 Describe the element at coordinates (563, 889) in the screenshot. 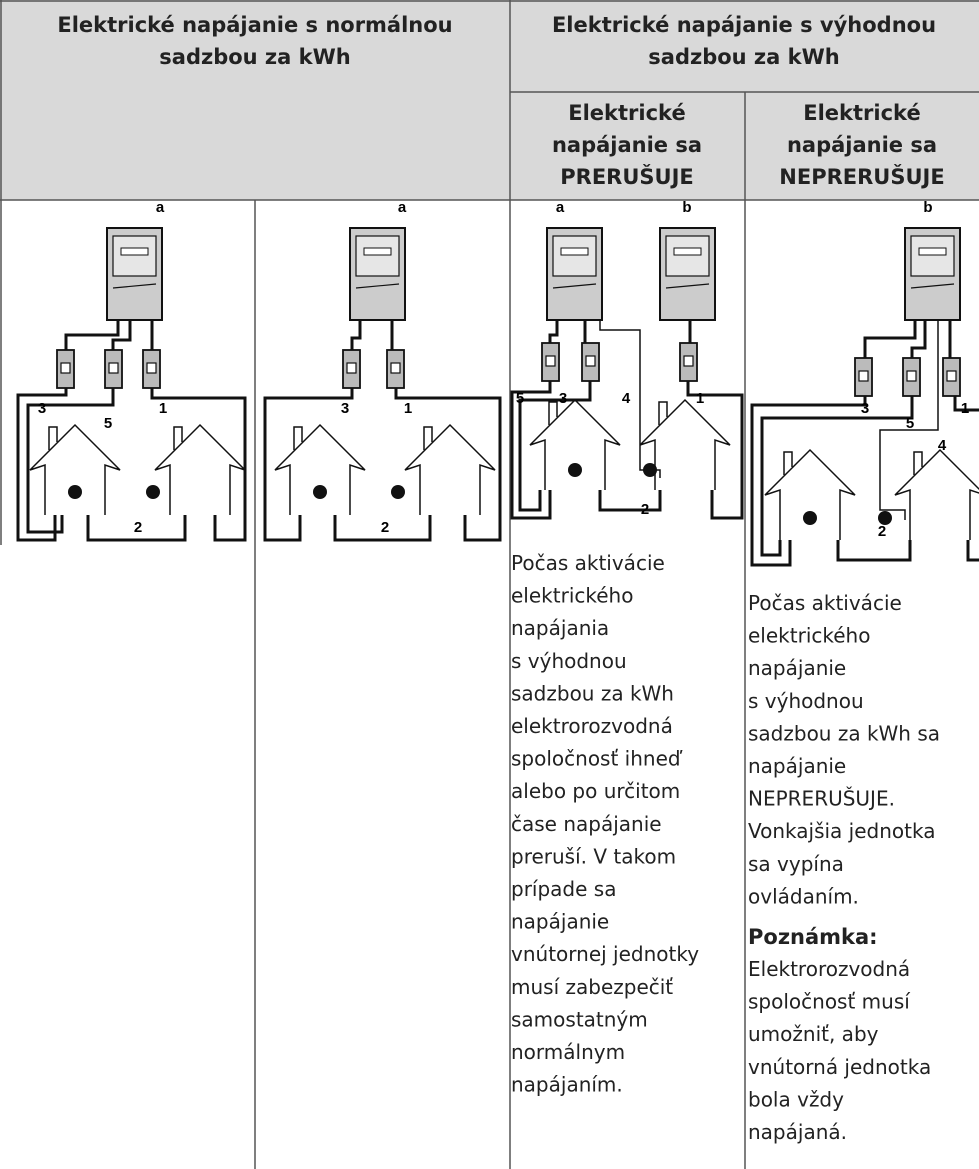

I see `body-text: prípade sa` at that location.